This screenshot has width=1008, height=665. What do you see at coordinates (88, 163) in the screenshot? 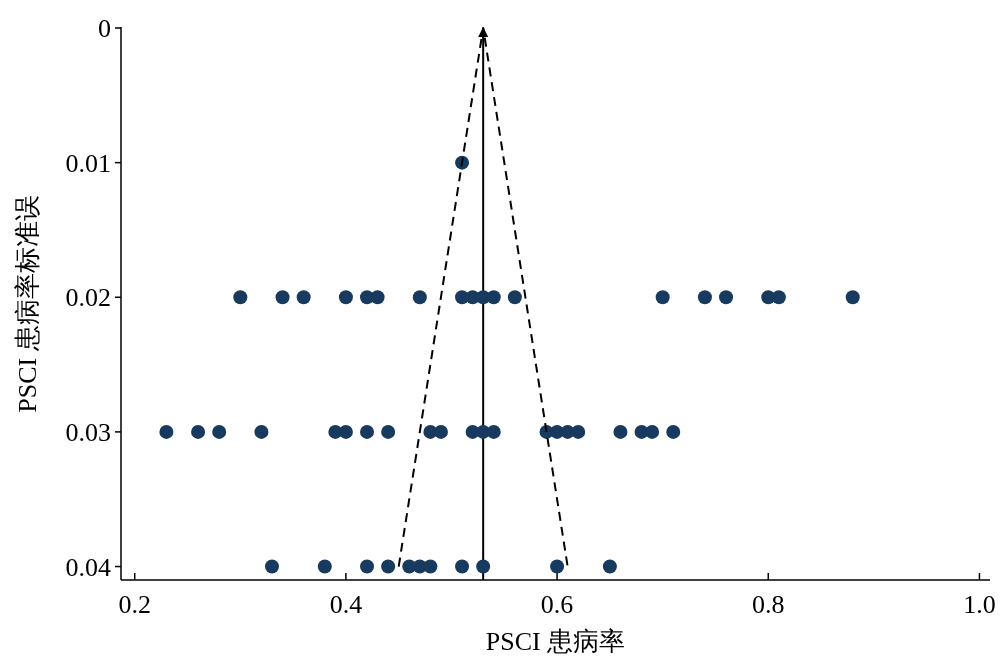
I see `y-tick-label: 0.01` at bounding box center [88, 163].